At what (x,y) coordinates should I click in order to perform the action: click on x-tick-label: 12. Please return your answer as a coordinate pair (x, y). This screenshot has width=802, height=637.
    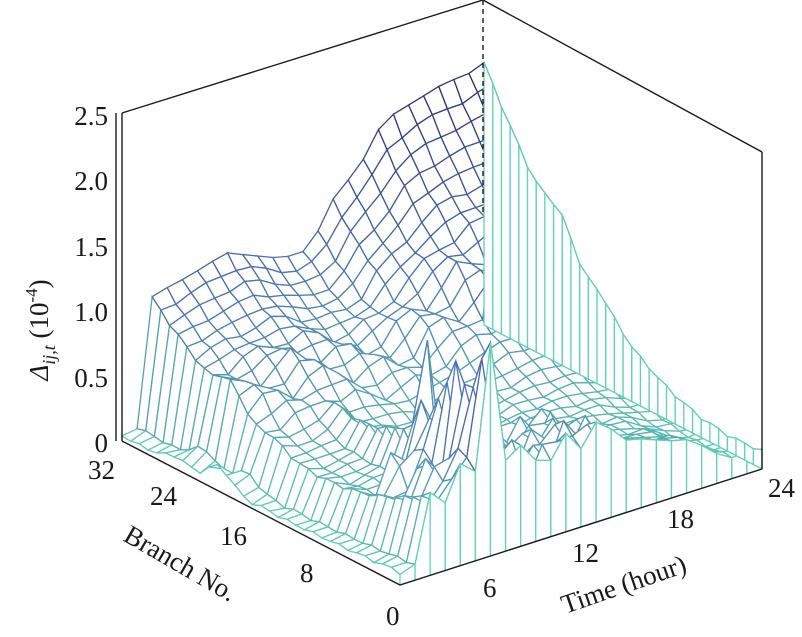
    Looking at the image, I should click on (585, 553).